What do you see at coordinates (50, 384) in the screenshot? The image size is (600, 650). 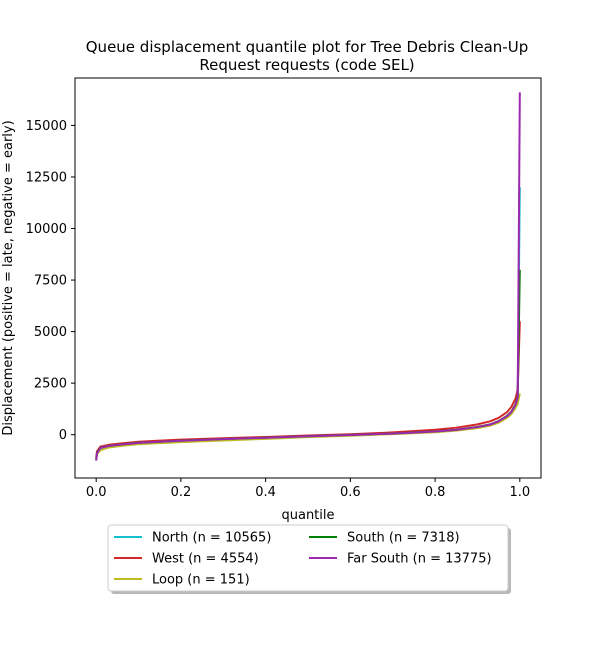 I see `y-tick-label: 2500` at bounding box center [50, 384].